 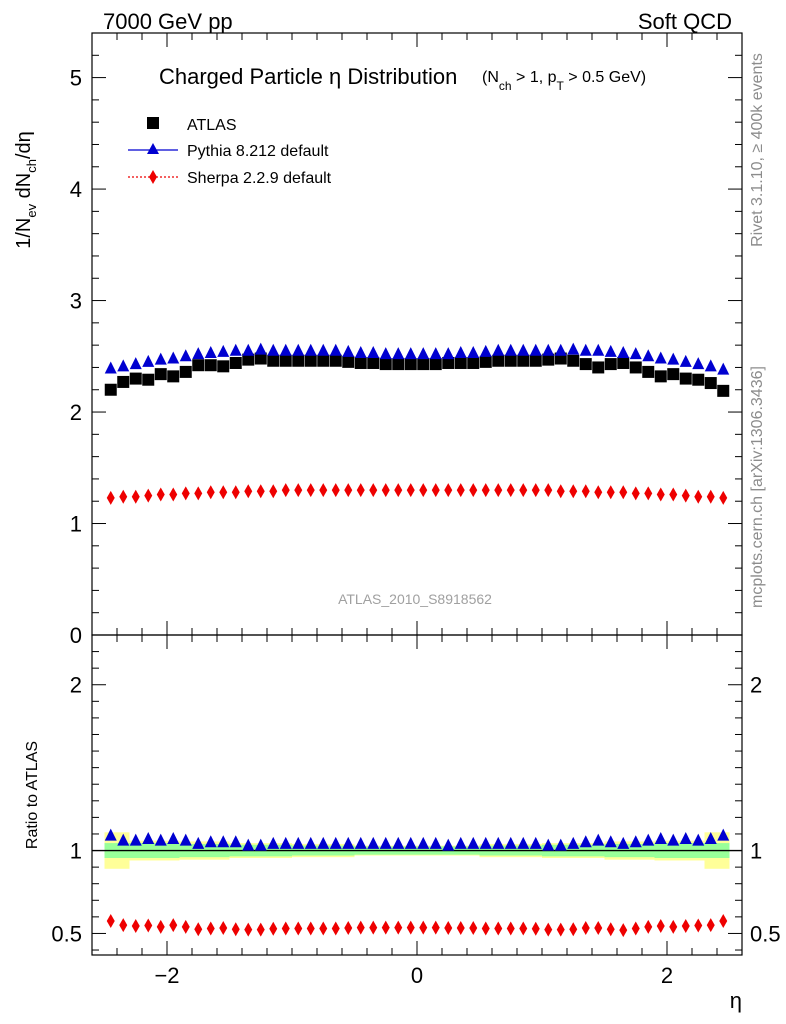 What do you see at coordinates (76, 635) in the screenshot?
I see `y-tick-label: 0` at bounding box center [76, 635].